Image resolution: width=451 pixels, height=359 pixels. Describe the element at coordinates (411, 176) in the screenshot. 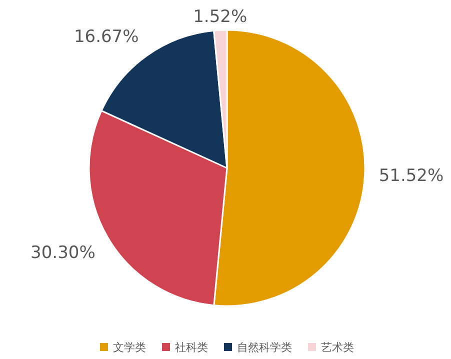

I see `data-label: 51.52%` at that location.